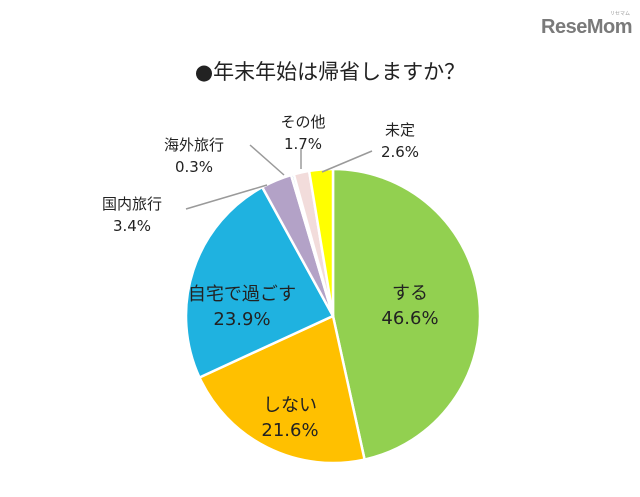  I want to click on slice-label-3: 自宅で過ごす, so click(242, 294).